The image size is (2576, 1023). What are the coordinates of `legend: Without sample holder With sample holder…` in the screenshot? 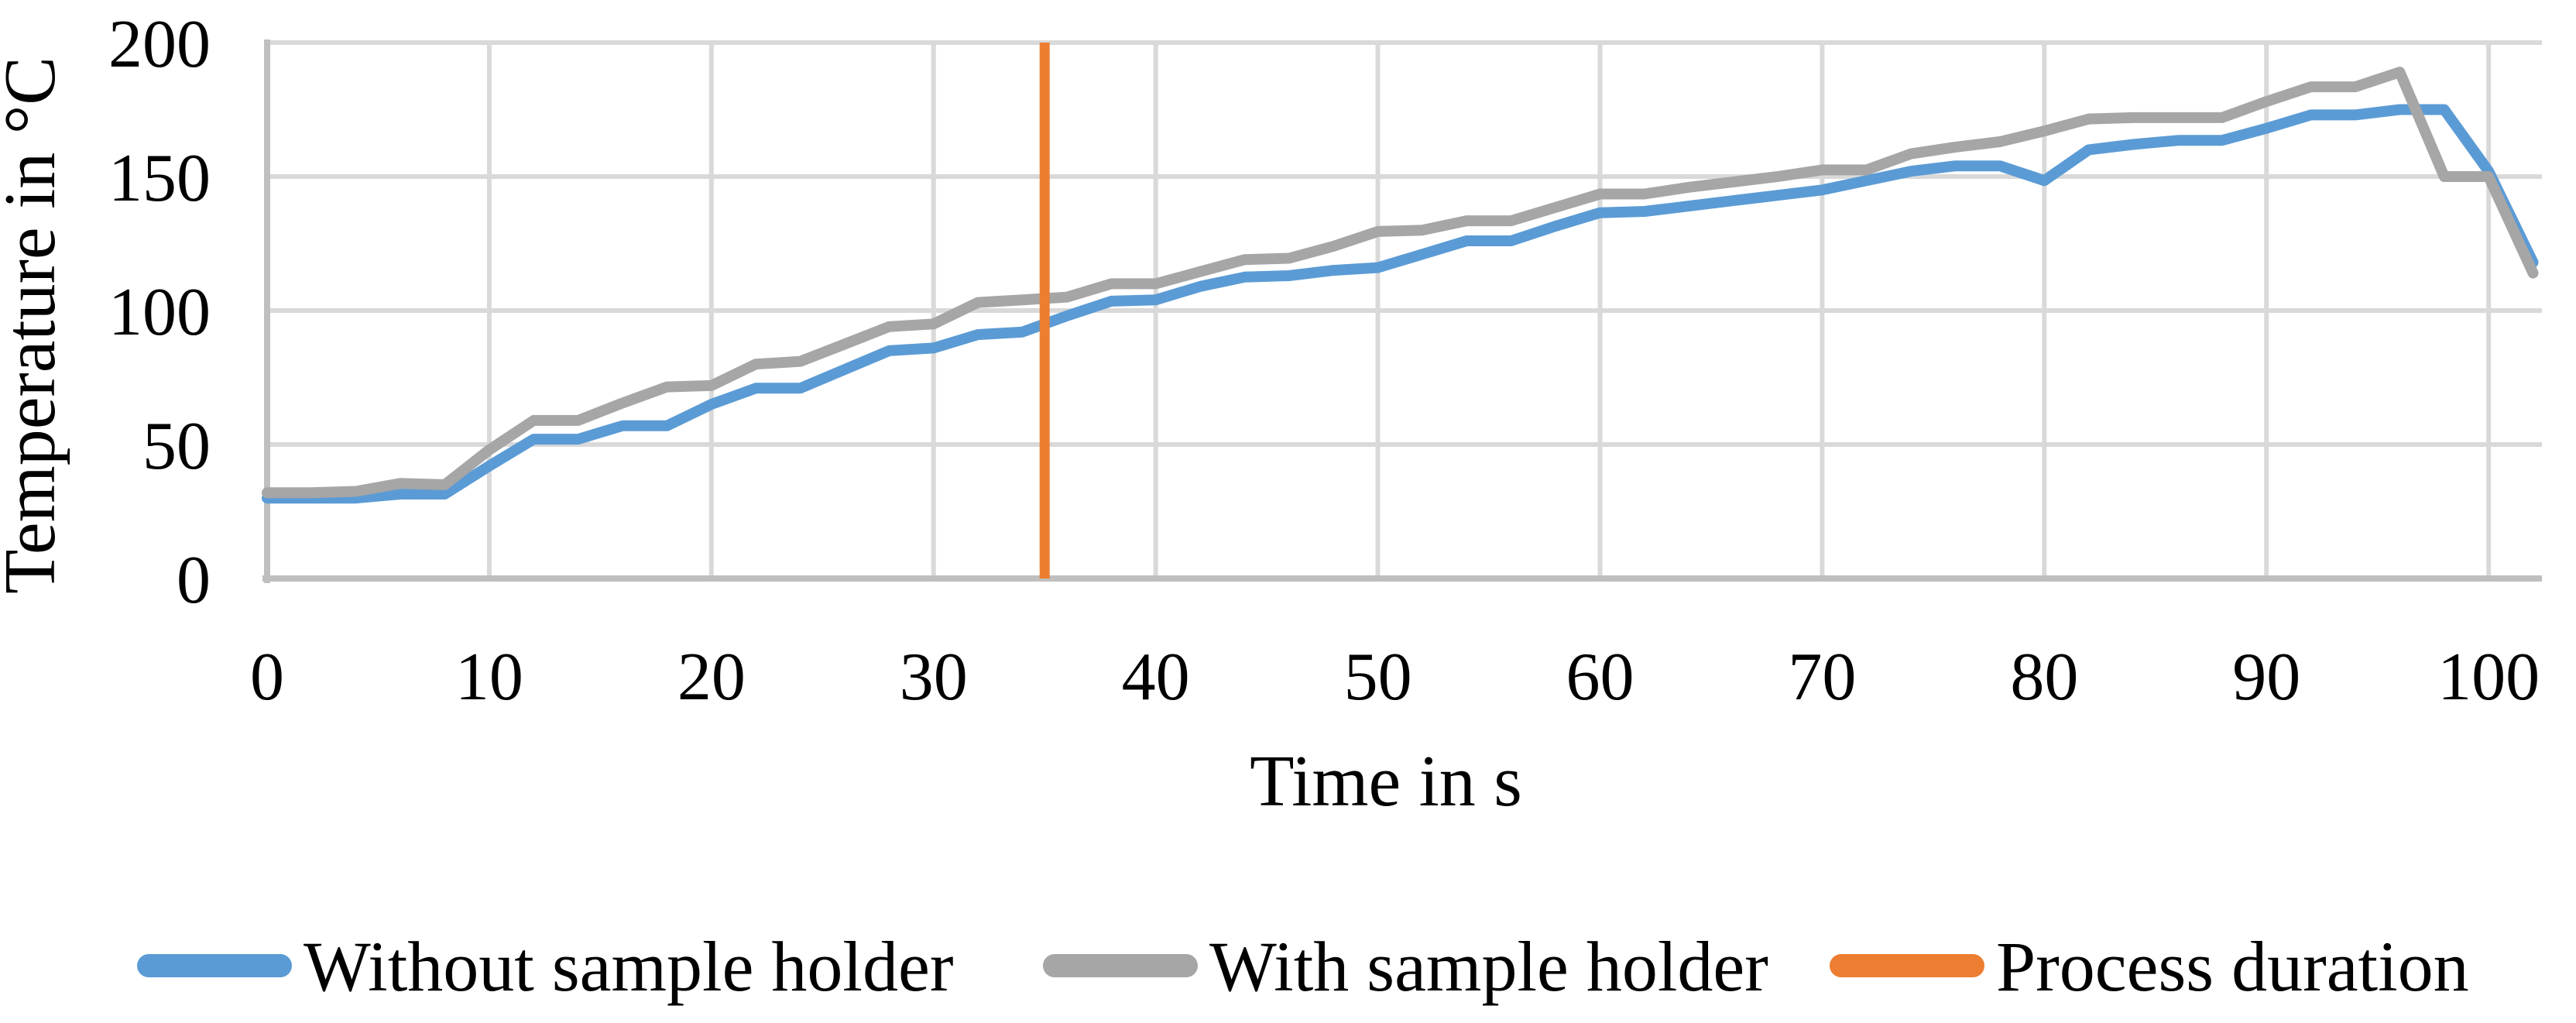 It's located at (1303, 966).